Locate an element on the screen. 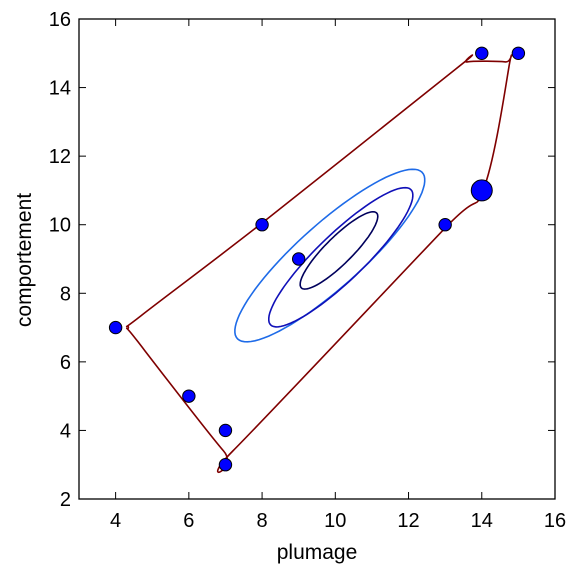 The width and height of the screenshot is (571, 568). x-tick-label: 16 is located at coordinates (555, 521).